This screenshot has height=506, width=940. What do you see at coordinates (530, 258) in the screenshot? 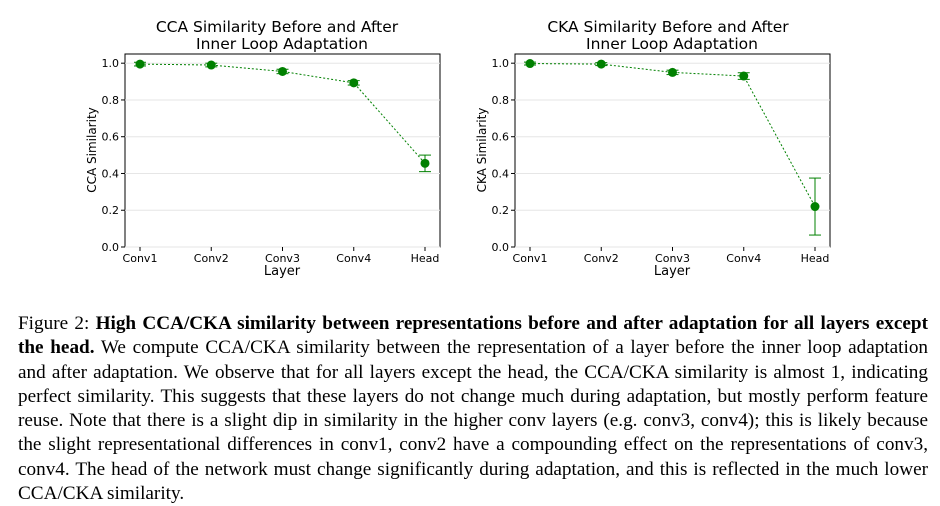
I see `cka-x-tick-label: Conv1` at bounding box center [530, 258].